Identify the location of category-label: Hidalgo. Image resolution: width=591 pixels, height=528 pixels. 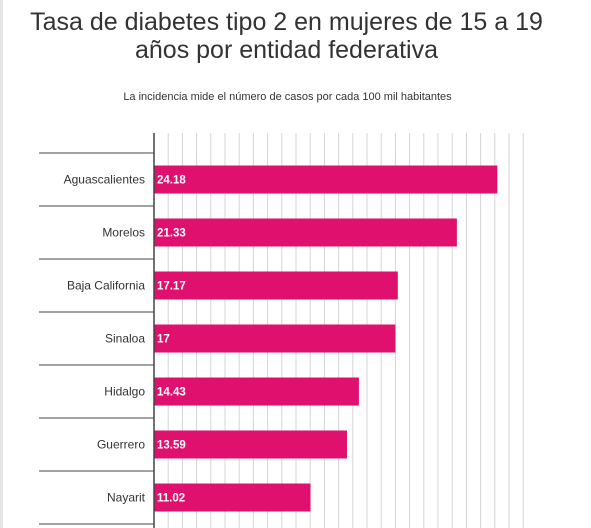
(124, 392).